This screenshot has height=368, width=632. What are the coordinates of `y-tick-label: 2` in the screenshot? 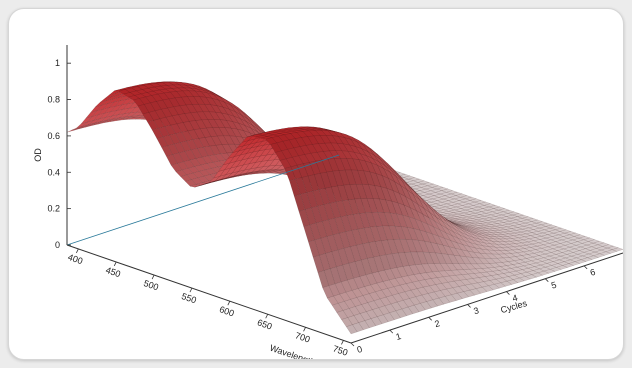 It's located at (437, 323).